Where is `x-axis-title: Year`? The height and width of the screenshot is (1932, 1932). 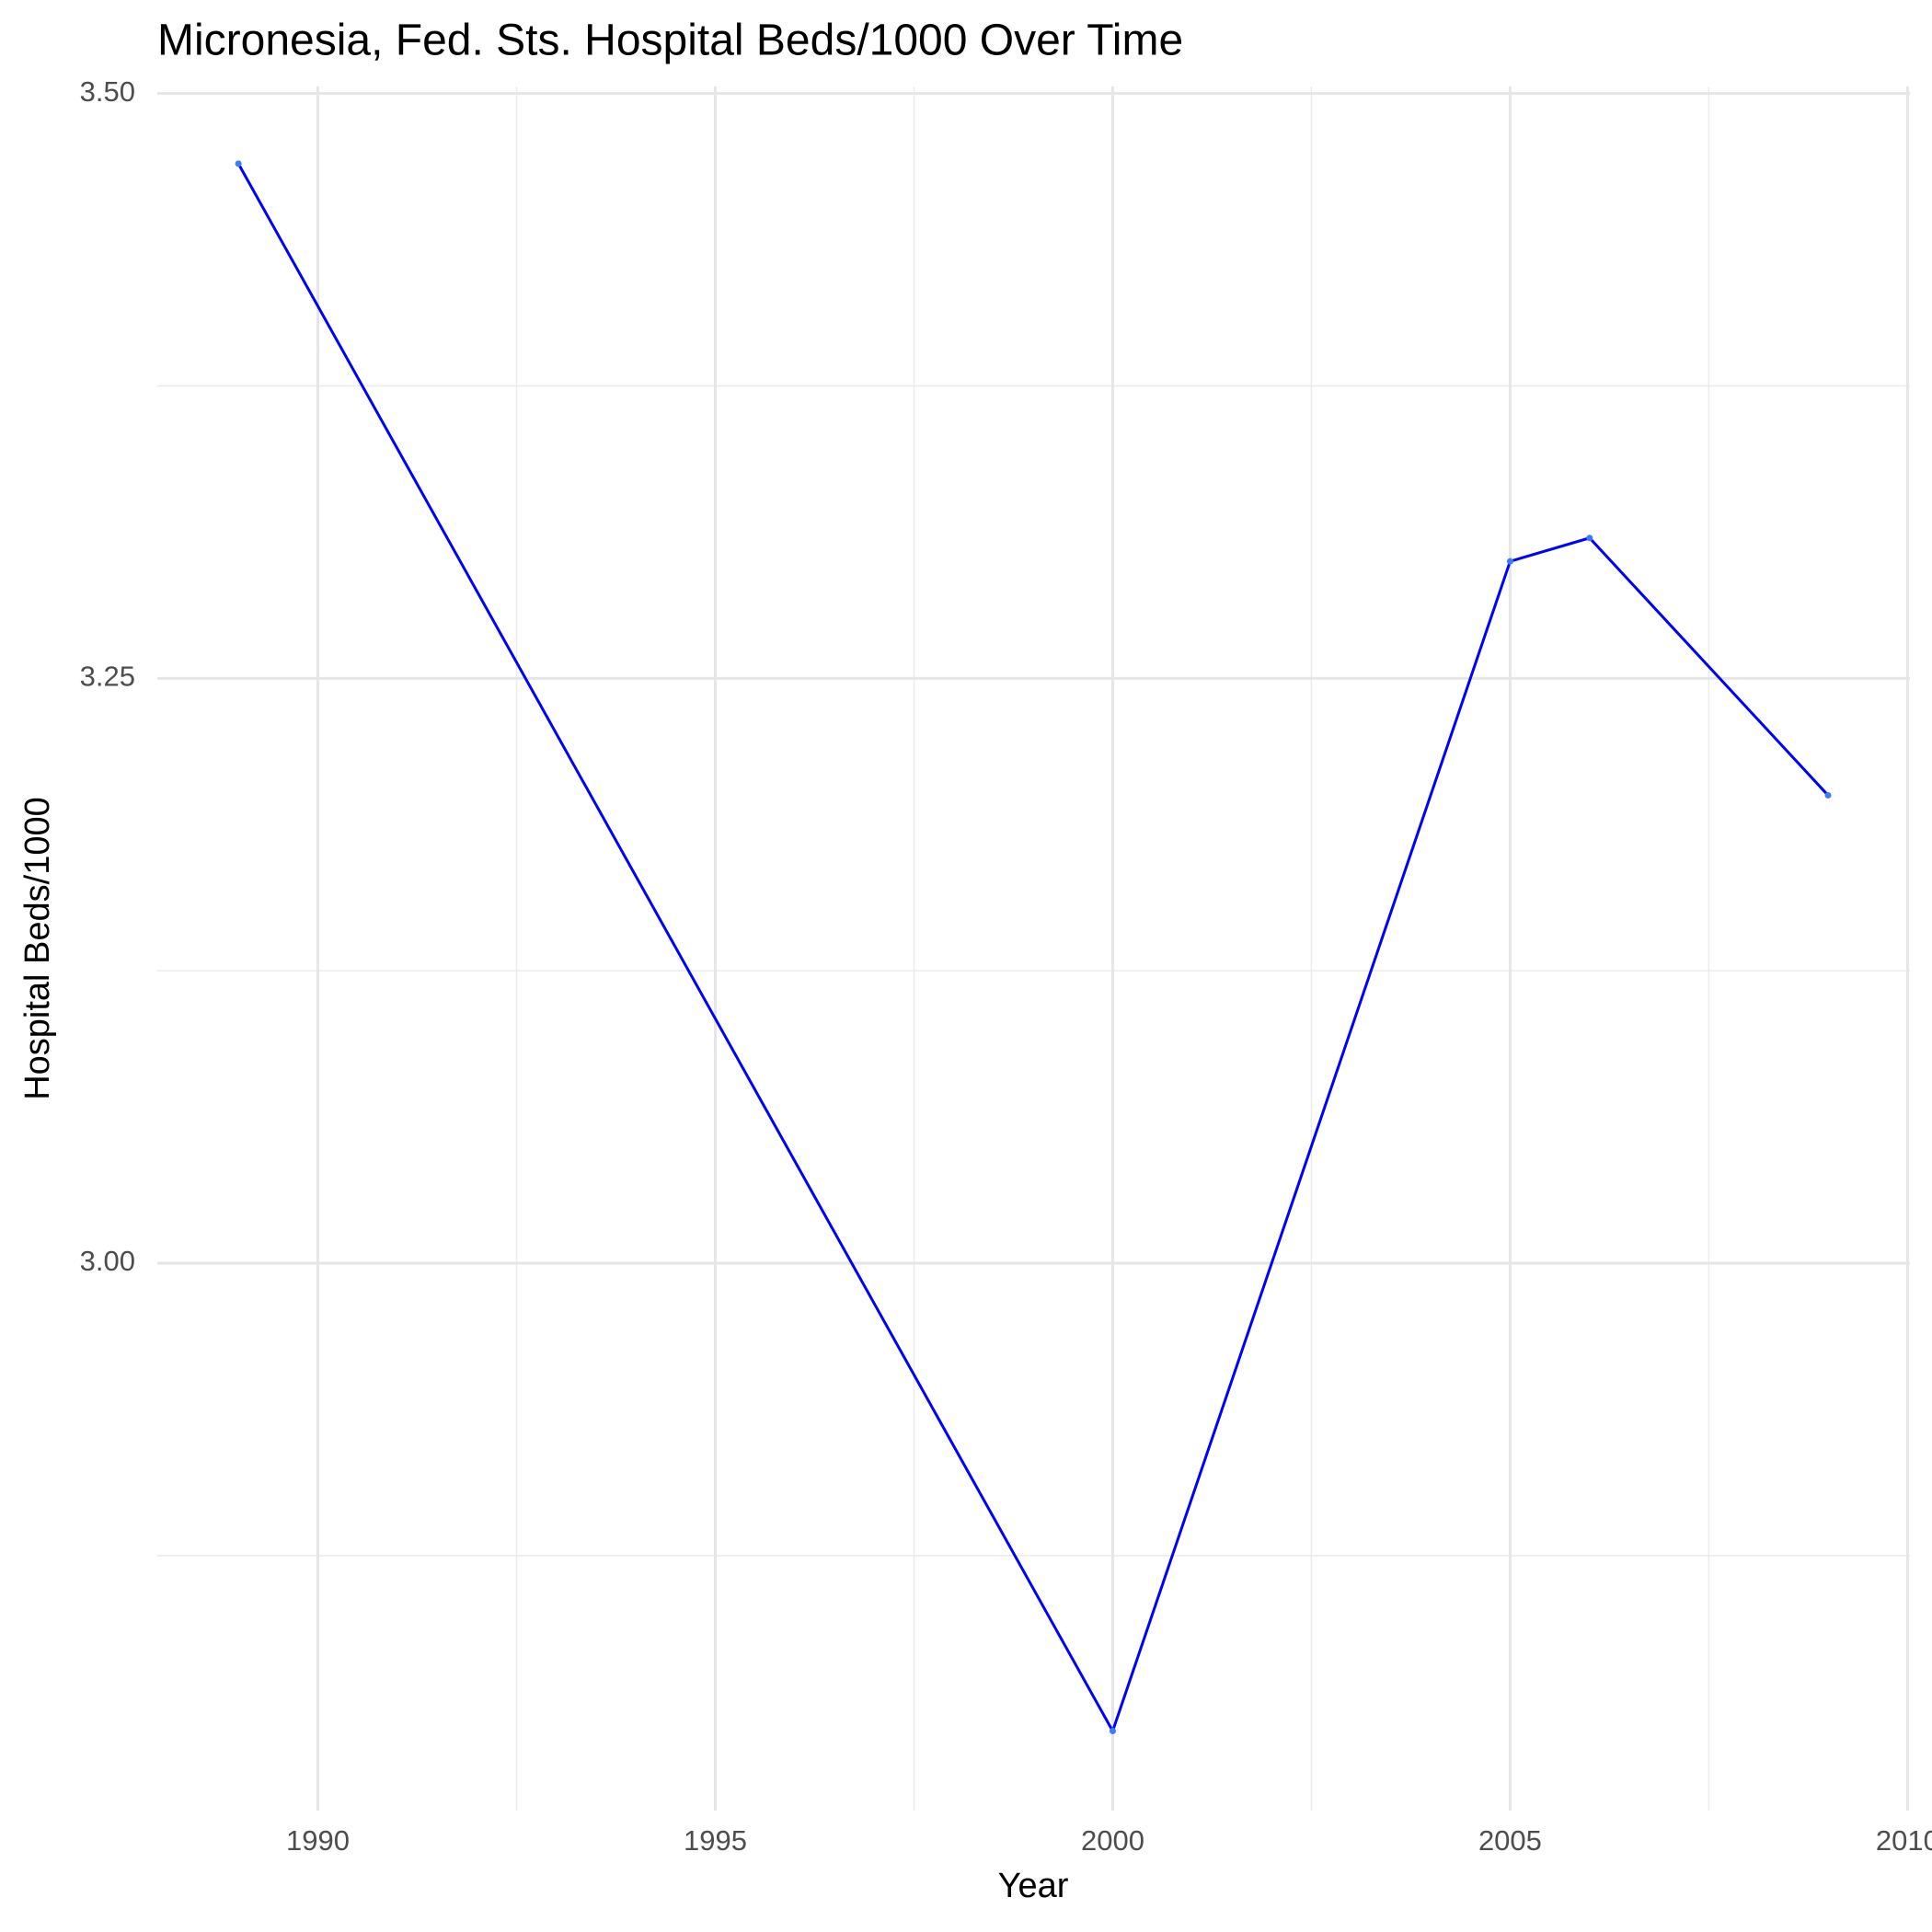 x-axis-title: Year is located at coordinates (1033, 1886).